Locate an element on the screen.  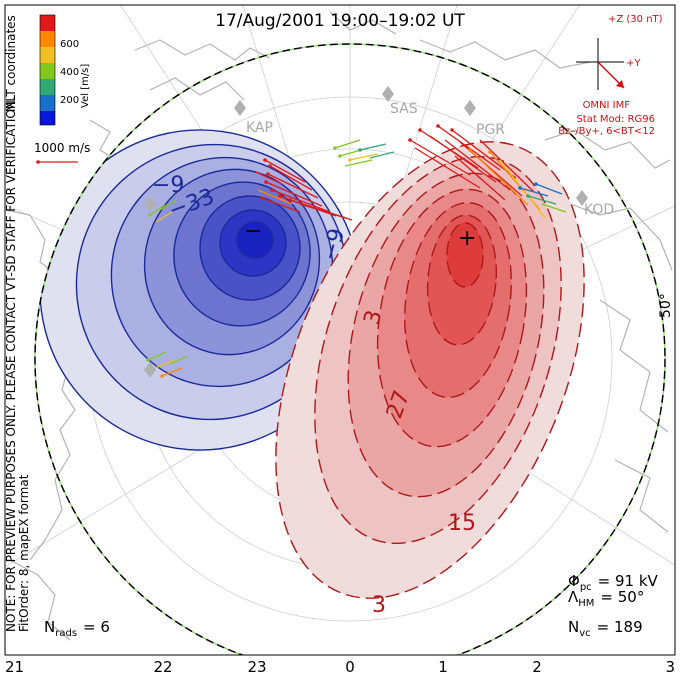
mlt-tick-0: 0 is located at coordinates (350, 666).